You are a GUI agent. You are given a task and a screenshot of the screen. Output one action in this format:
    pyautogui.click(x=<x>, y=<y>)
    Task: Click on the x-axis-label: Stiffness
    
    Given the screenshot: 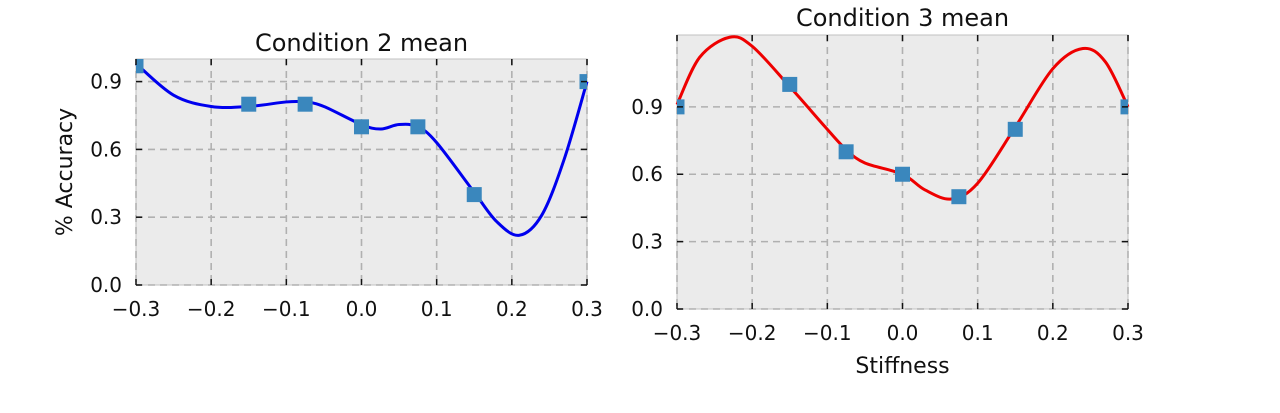 What is the action you would take?
    pyautogui.click(x=902, y=366)
    